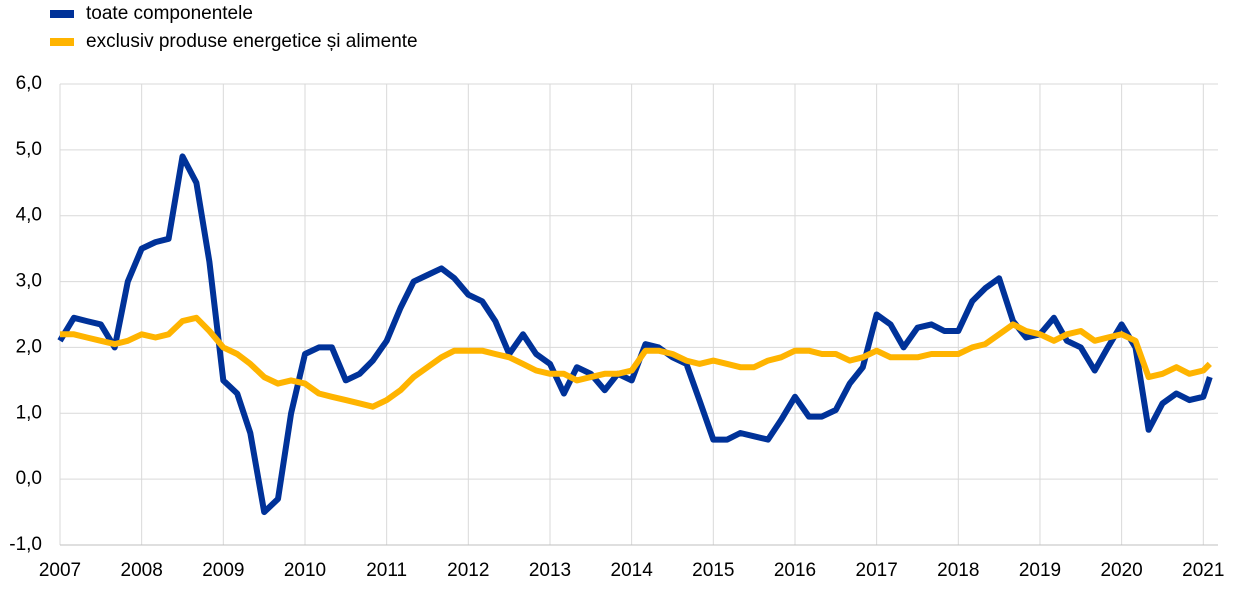 This screenshot has width=1240, height=591. What do you see at coordinates (1203, 570) in the screenshot?
I see `x-tick-label: 2021` at bounding box center [1203, 570].